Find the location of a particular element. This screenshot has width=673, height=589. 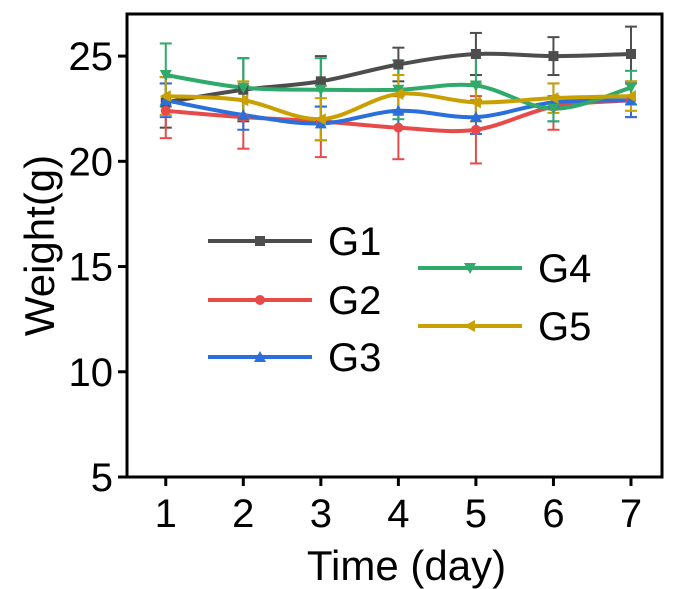

x-tick-label: 3 is located at coordinates (321, 514).